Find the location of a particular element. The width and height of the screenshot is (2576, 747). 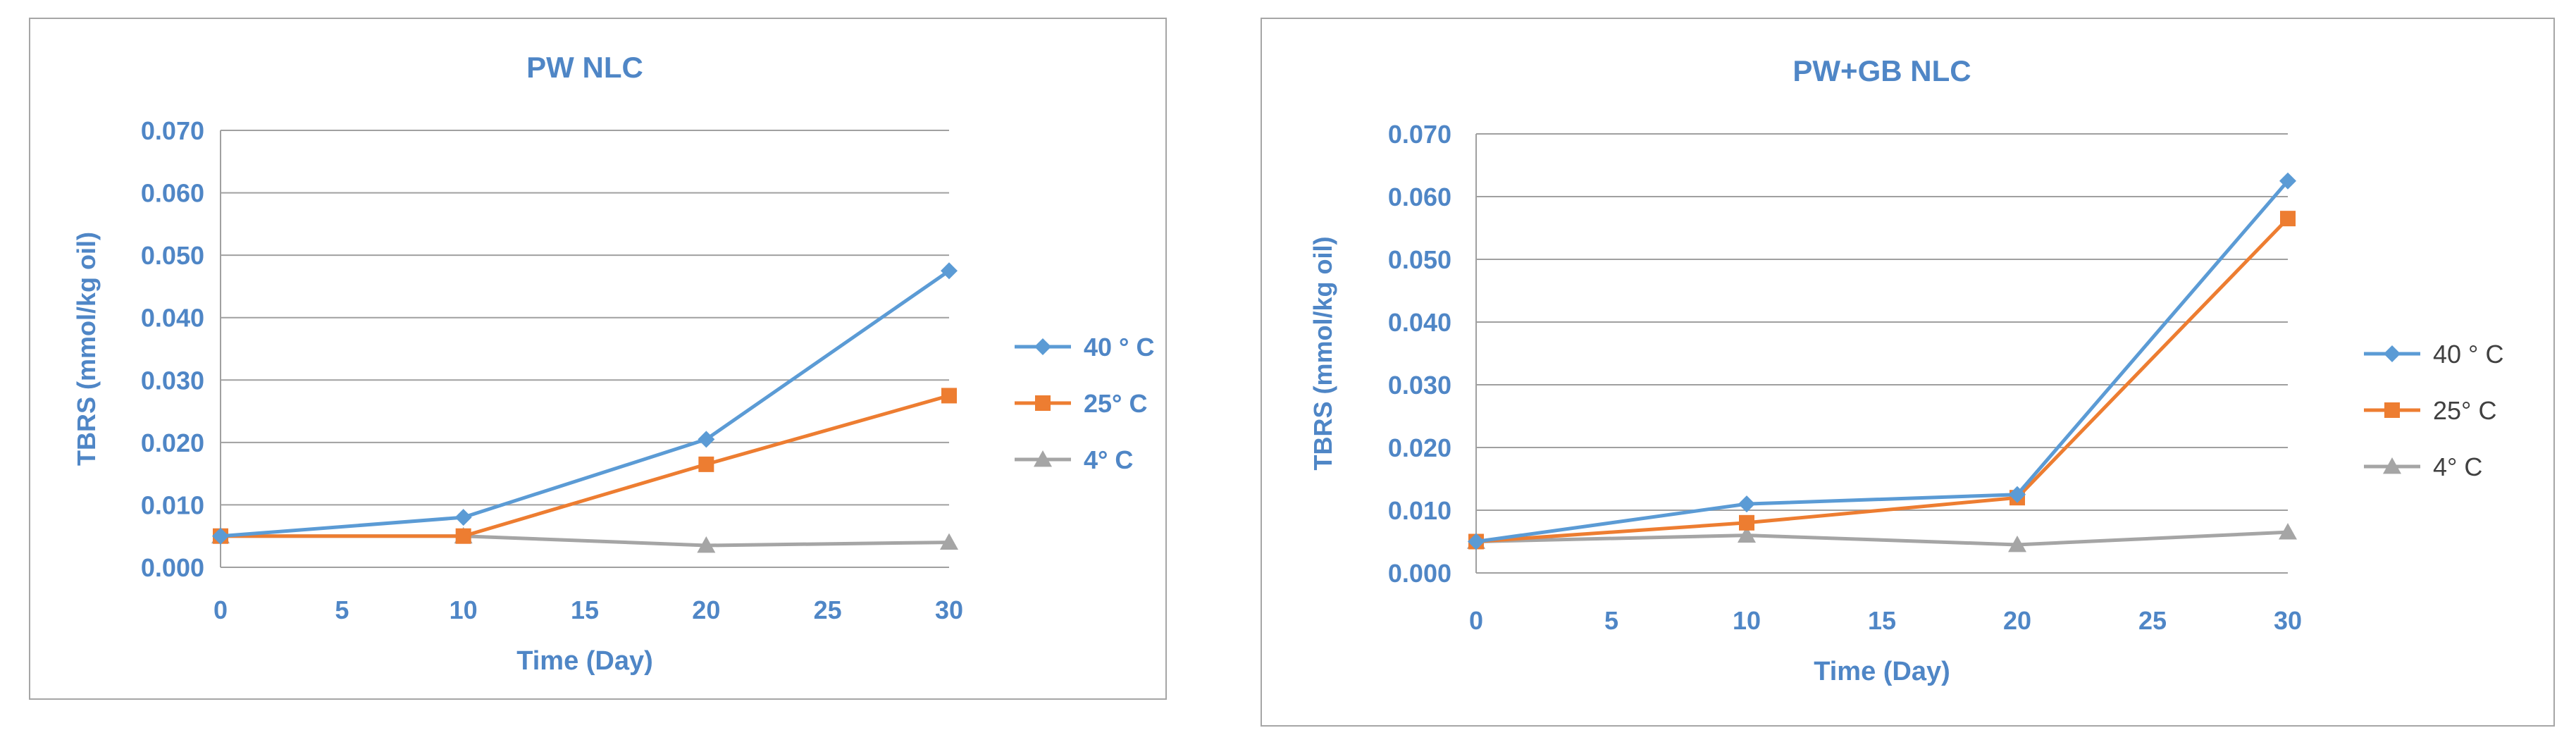

chart-title: PW NLC is located at coordinates (584, 67).